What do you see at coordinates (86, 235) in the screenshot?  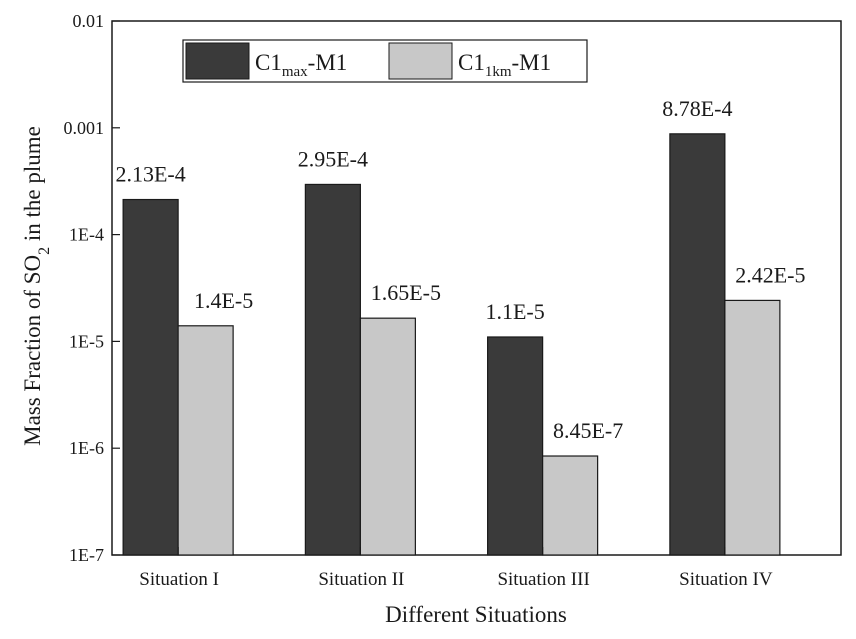 I see `y-tick-label: 1E-4` at bounding box center [86, 235].